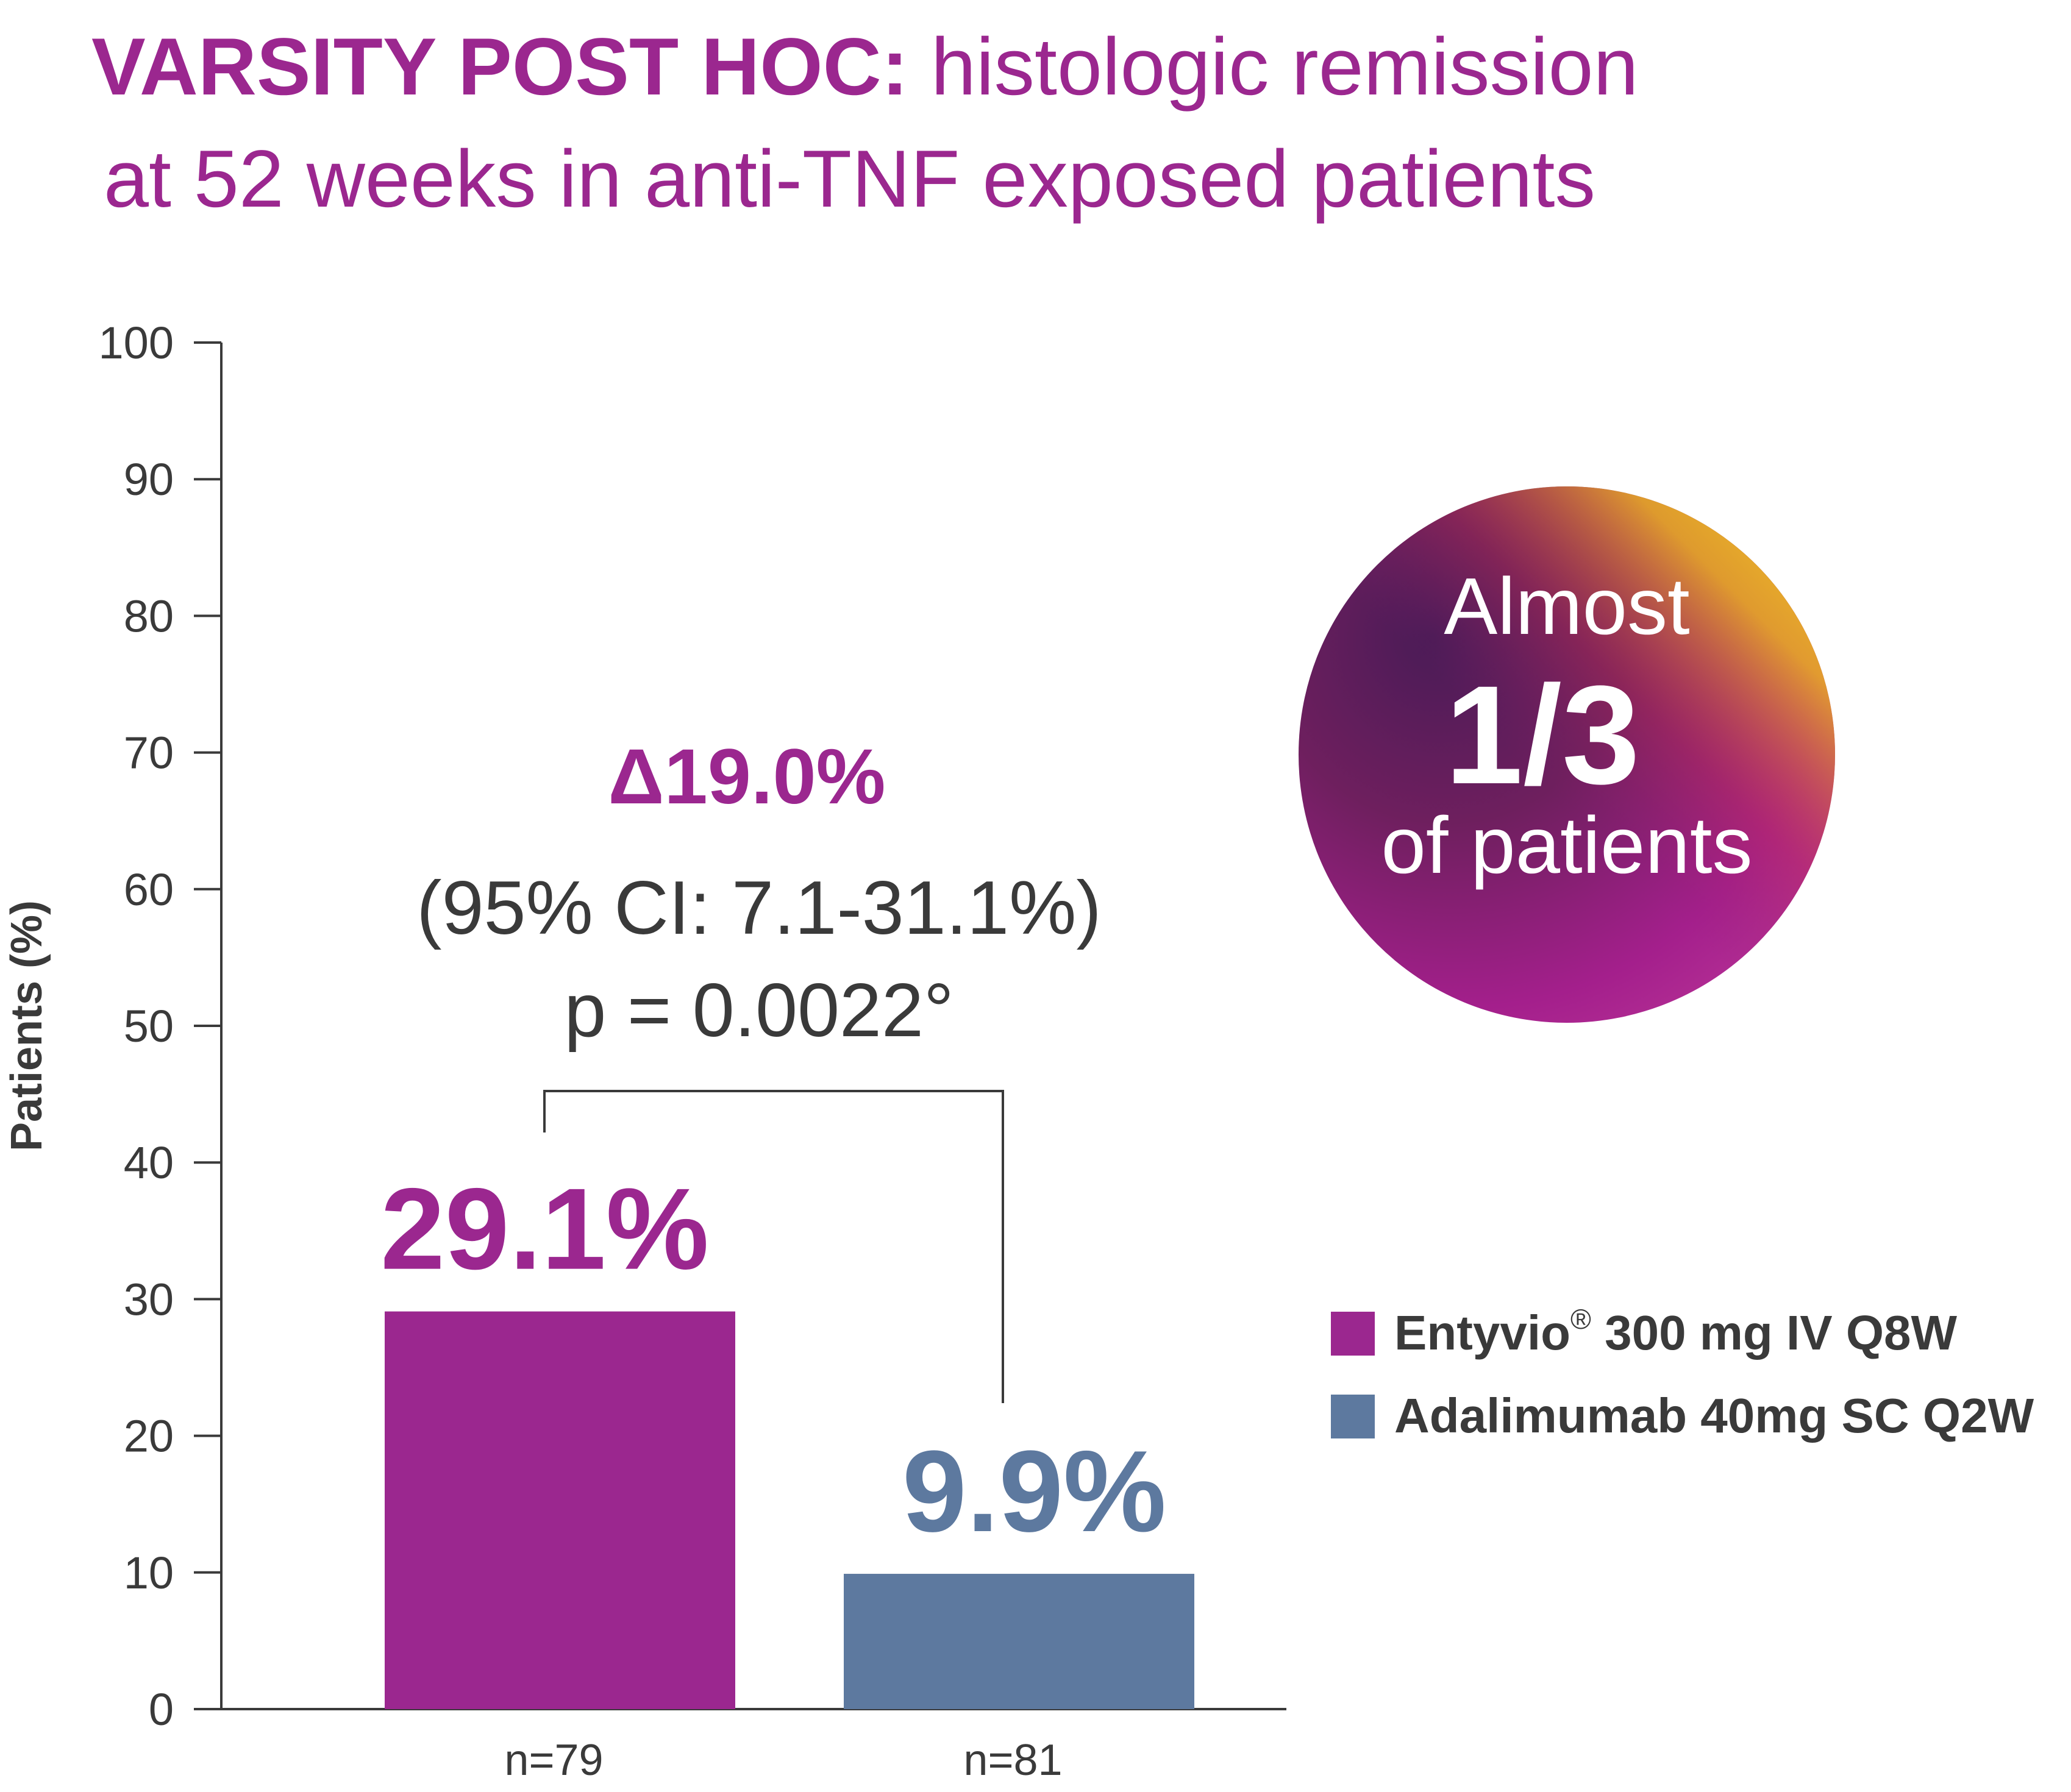 The image size is (2071, 1792). What do you see at coordinates (759, 1011) in the screenshot?
I see `p-value-annotation: p = 0.0022°` at bounding box center [759, 1011].